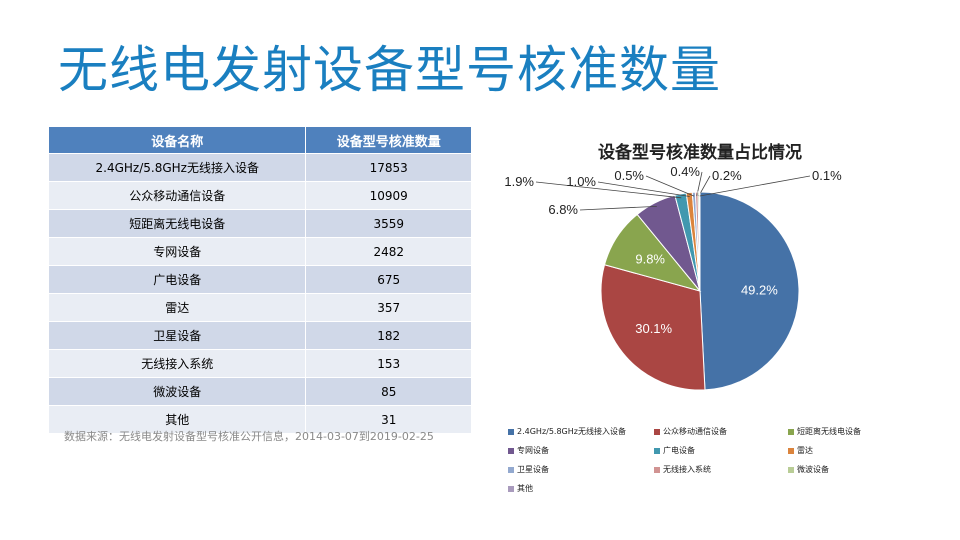  Describe the element at coordinates (629, 175) in the screenshot. I see `pie-data-label: 0.5%` at that location.